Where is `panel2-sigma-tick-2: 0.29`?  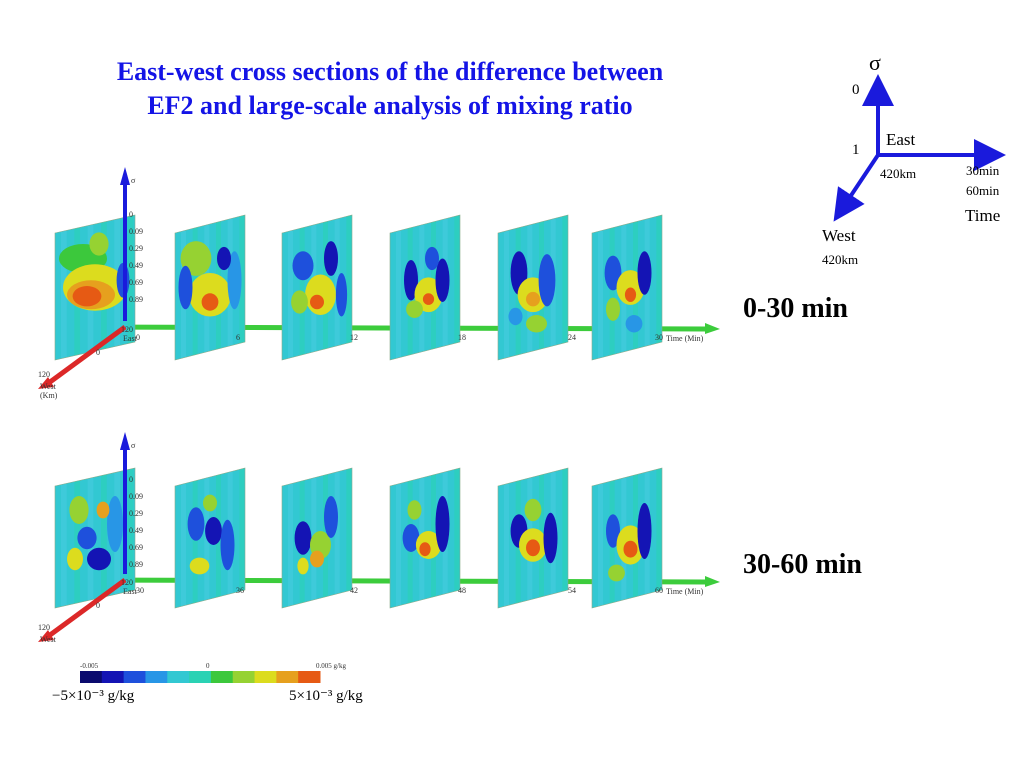 panel2-sigma-tick-2: 0.29 is located at coordinates (136, 513).